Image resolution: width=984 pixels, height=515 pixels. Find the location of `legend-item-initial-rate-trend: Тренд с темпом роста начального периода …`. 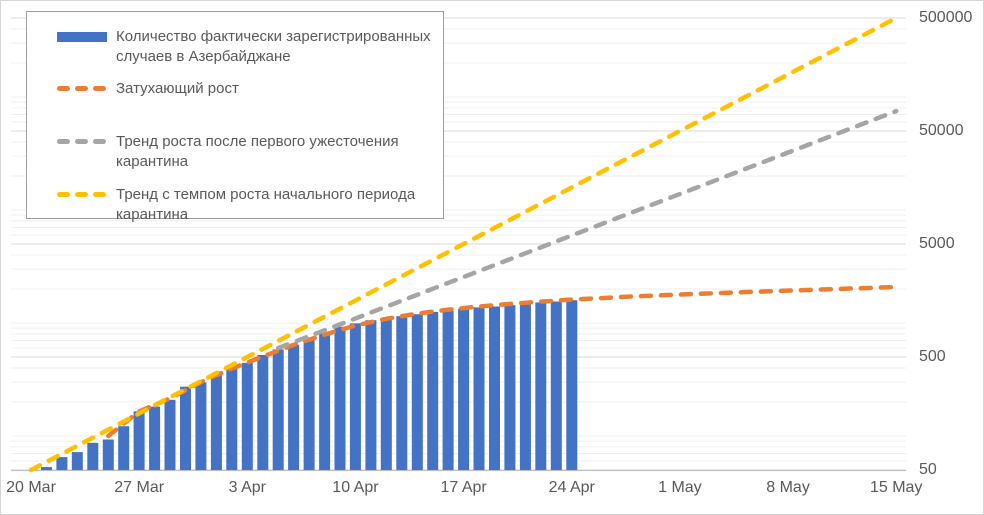

legend-item-initial-rate-trend: Тренд с темпом роста начального периода … is located at coordinates (250, 205).